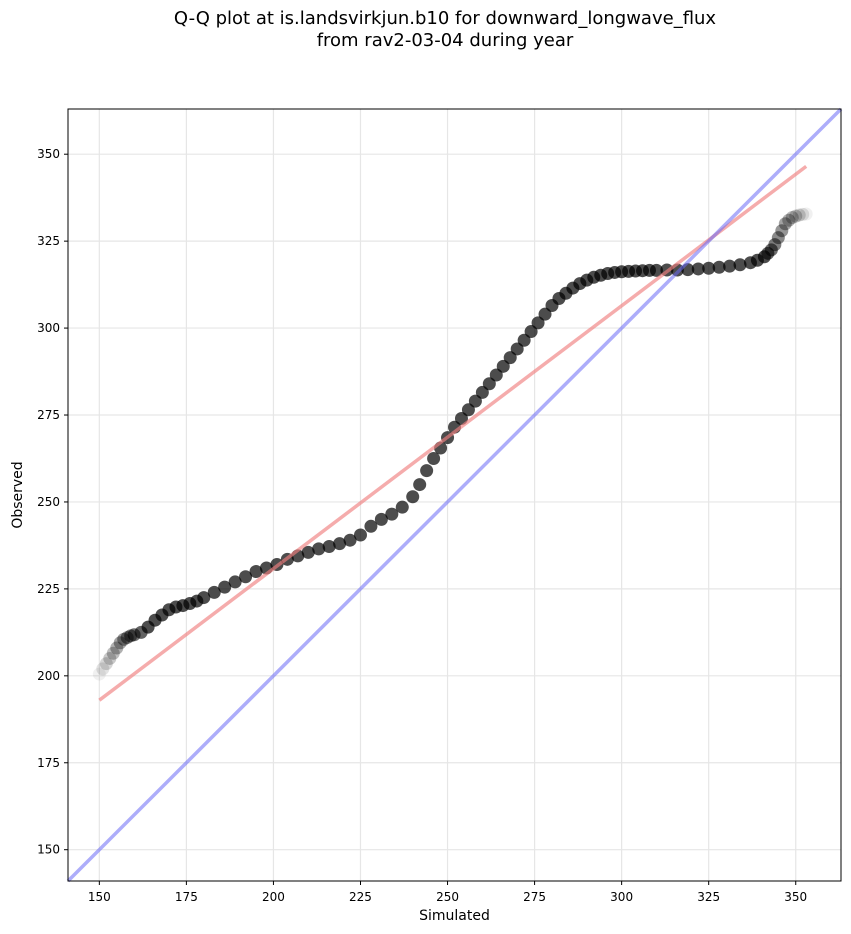  What do you see at coordinates (48, 589) in the screenshot?
I see `y-tick-label: 225` at bounding box center [48, 589].